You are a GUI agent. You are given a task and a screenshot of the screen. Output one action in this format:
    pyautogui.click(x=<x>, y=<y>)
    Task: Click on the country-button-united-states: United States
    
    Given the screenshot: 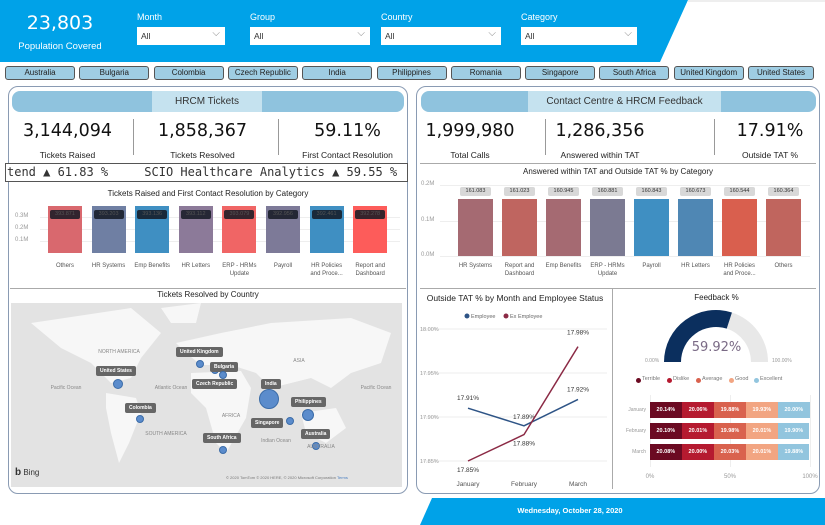 What is the action you would take?
    pyautogui.click(x=781, y=73)
    